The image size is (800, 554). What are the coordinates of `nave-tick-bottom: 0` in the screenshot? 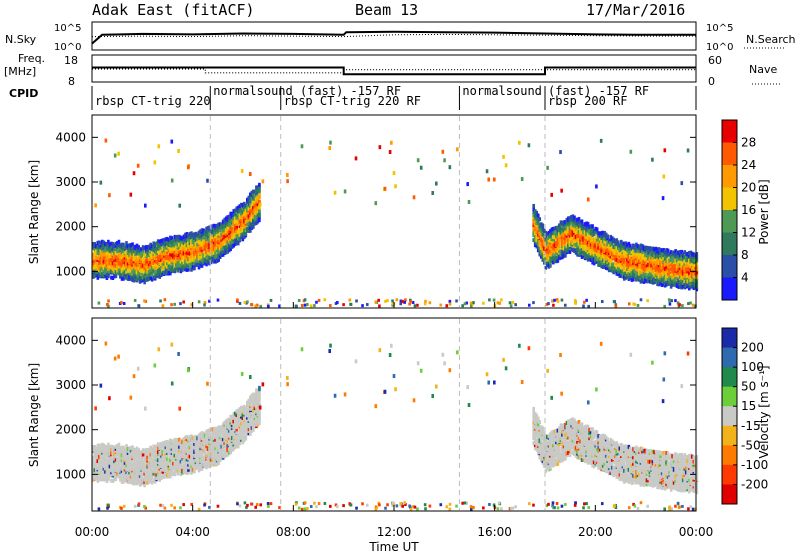 It's located at (711, 81).